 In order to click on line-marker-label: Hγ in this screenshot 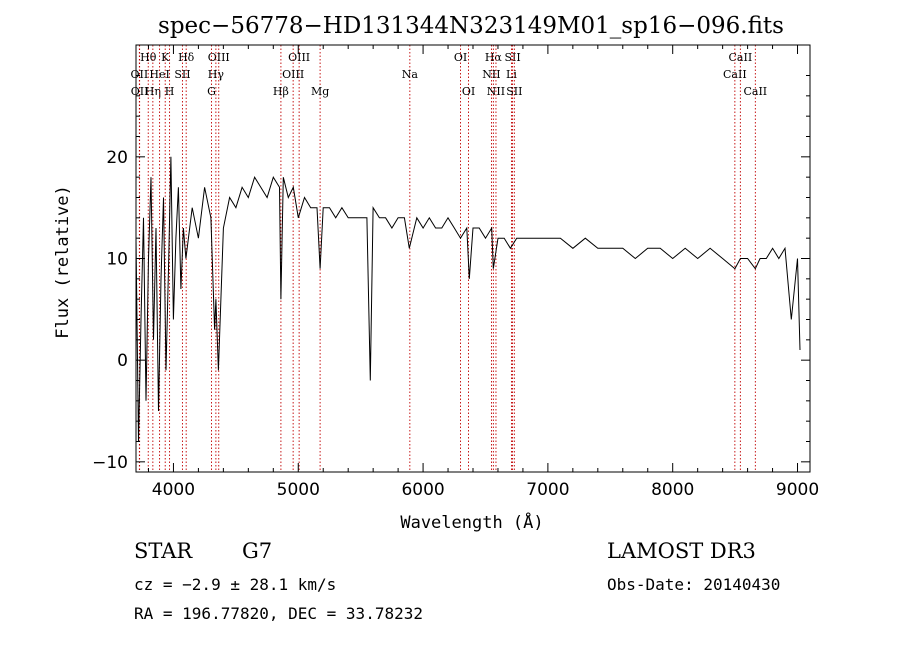, I will do `click(216, 74)`.